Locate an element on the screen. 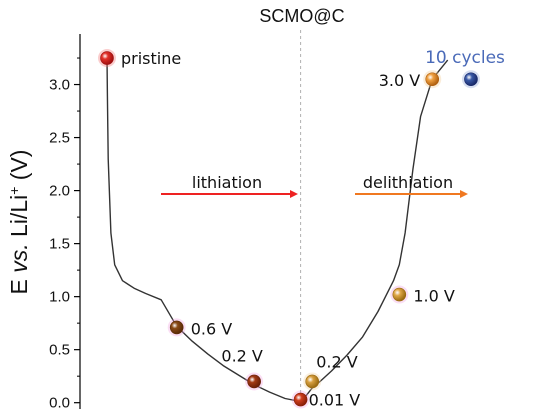  y-axis-label-post: Li/Li is located at coordinates (19, 219).